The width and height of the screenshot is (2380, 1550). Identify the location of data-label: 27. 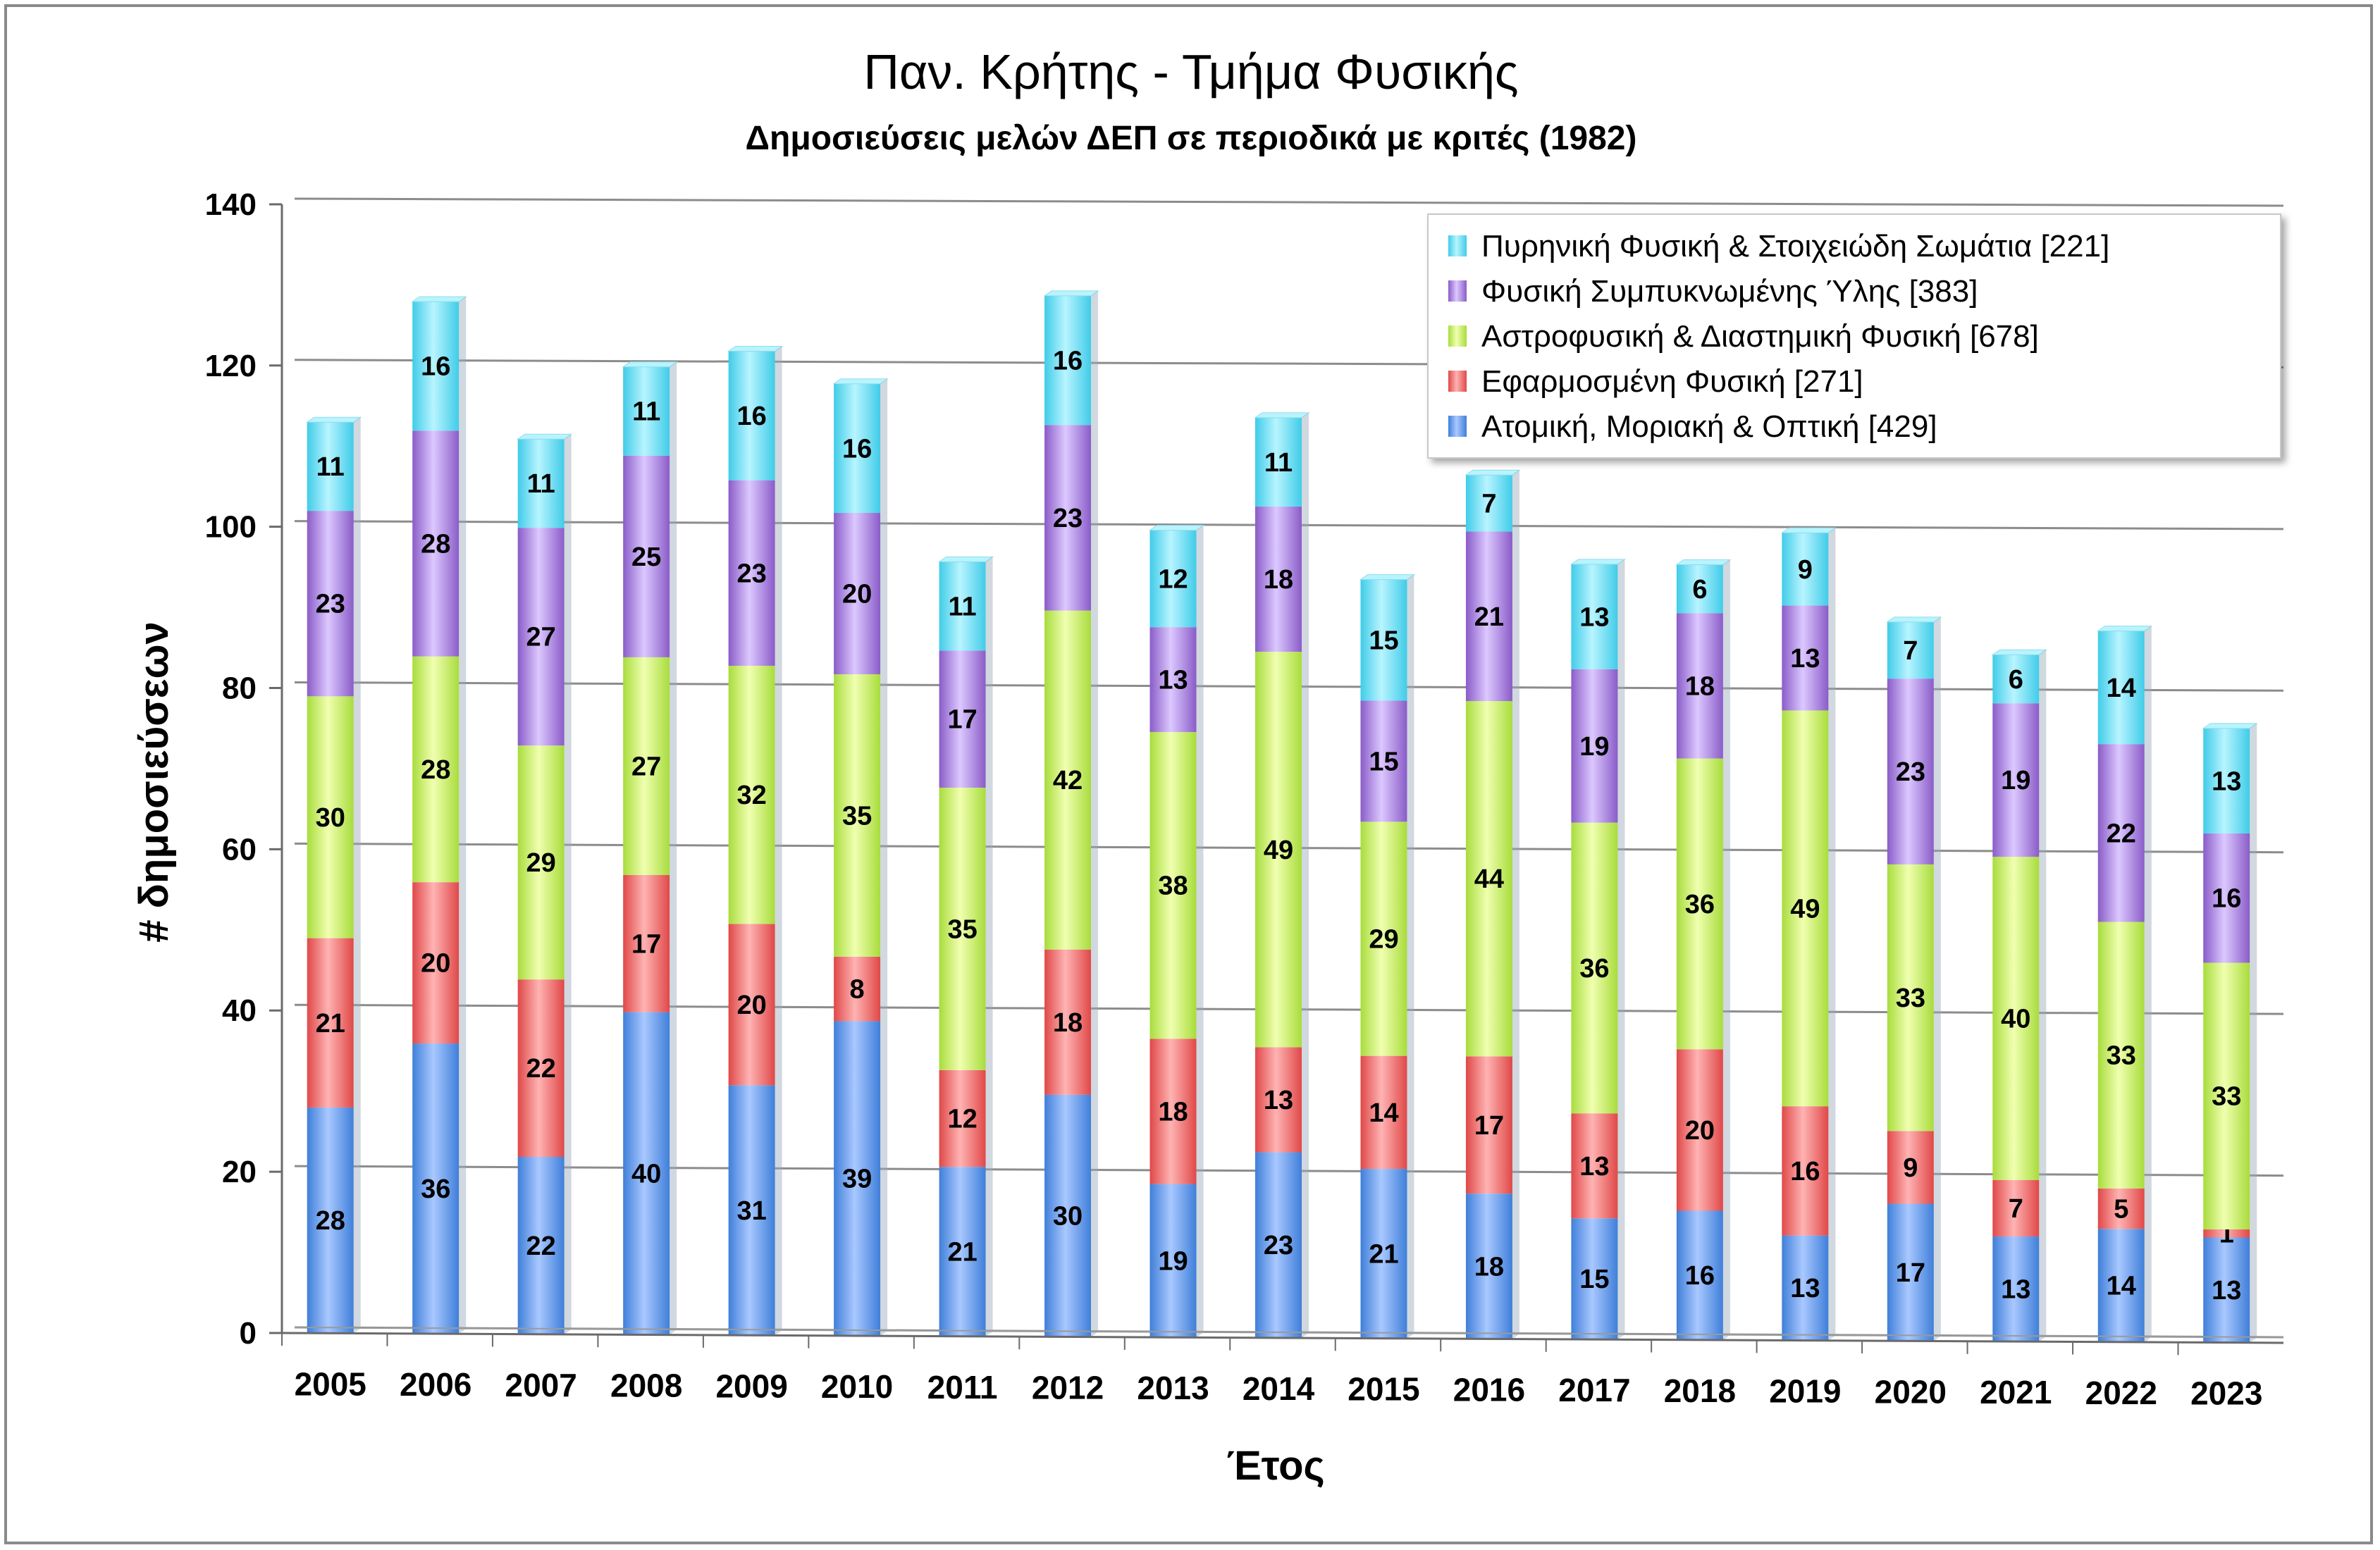
(541, 638).